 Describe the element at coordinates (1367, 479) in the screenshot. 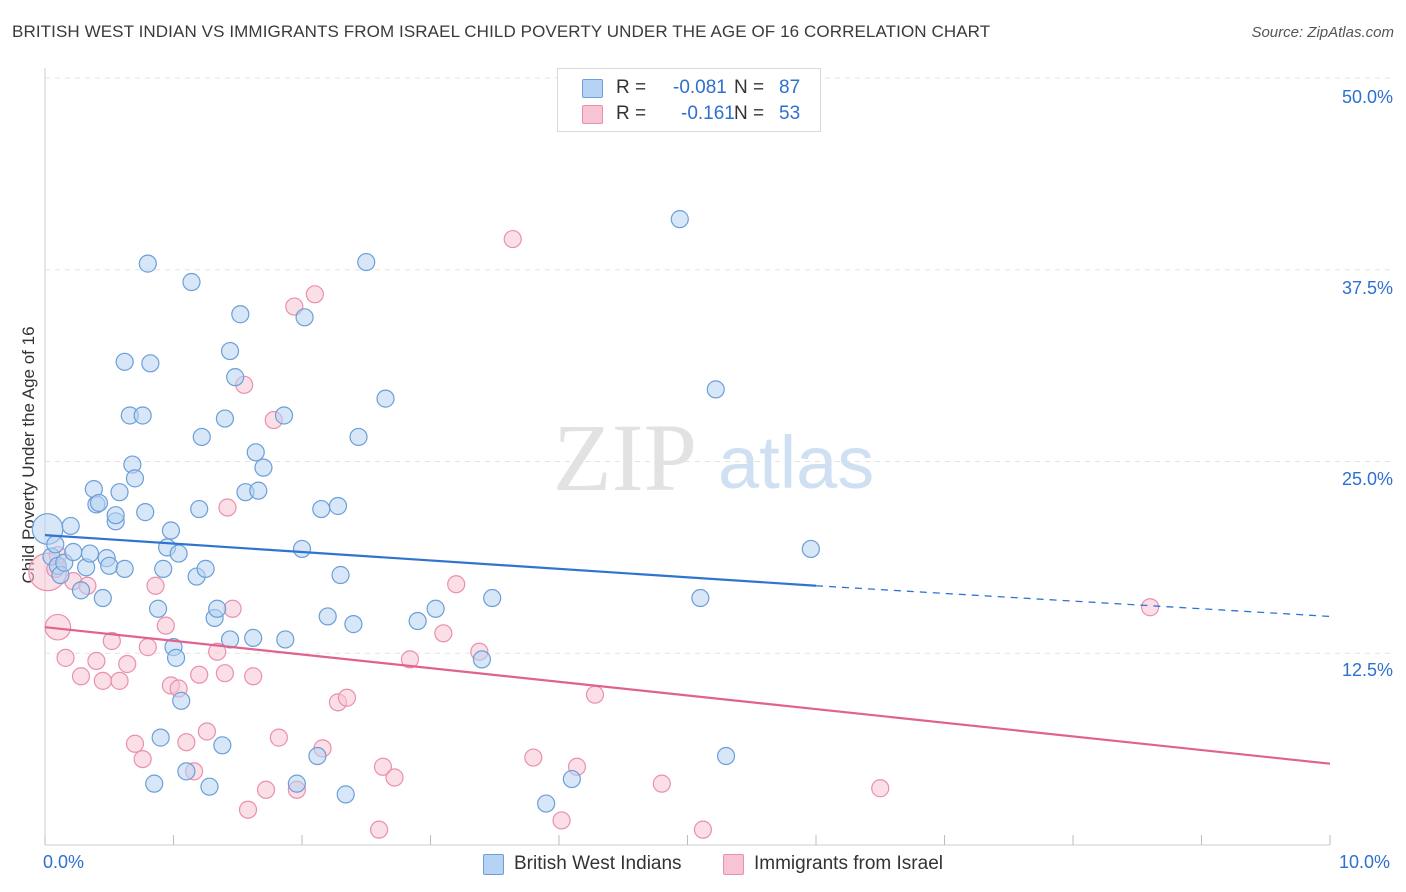

I see `y-tick-label: 25.0%` at that location.